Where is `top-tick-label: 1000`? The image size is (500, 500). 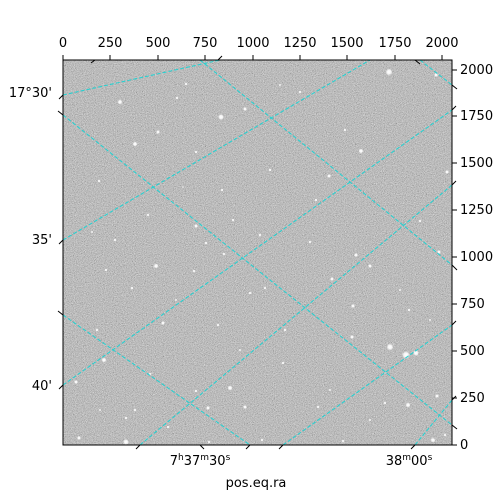
top-tick-label: 1000 is located at coordinates (252, 43).